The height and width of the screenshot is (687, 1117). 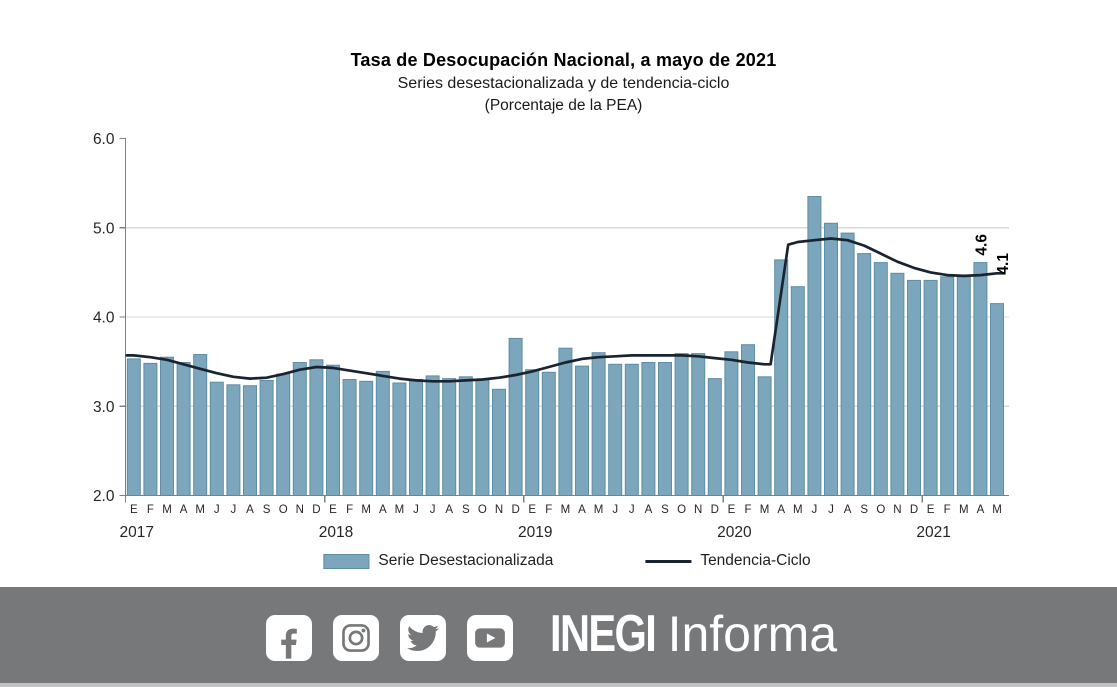 I want to click on point-label-4.1: 4.1, so click(x=1003, y=264).